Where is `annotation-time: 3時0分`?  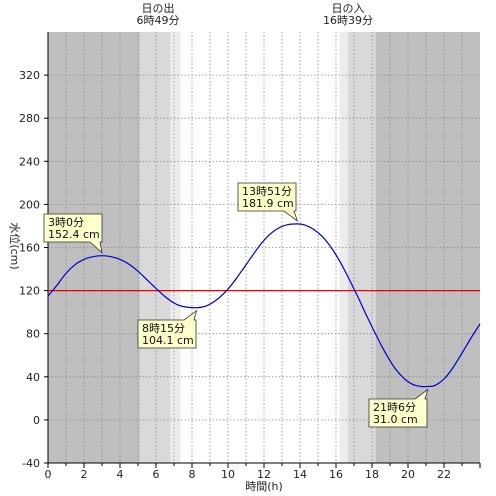
annotation-time: 3時0分 is located at coordinates (66, 222).